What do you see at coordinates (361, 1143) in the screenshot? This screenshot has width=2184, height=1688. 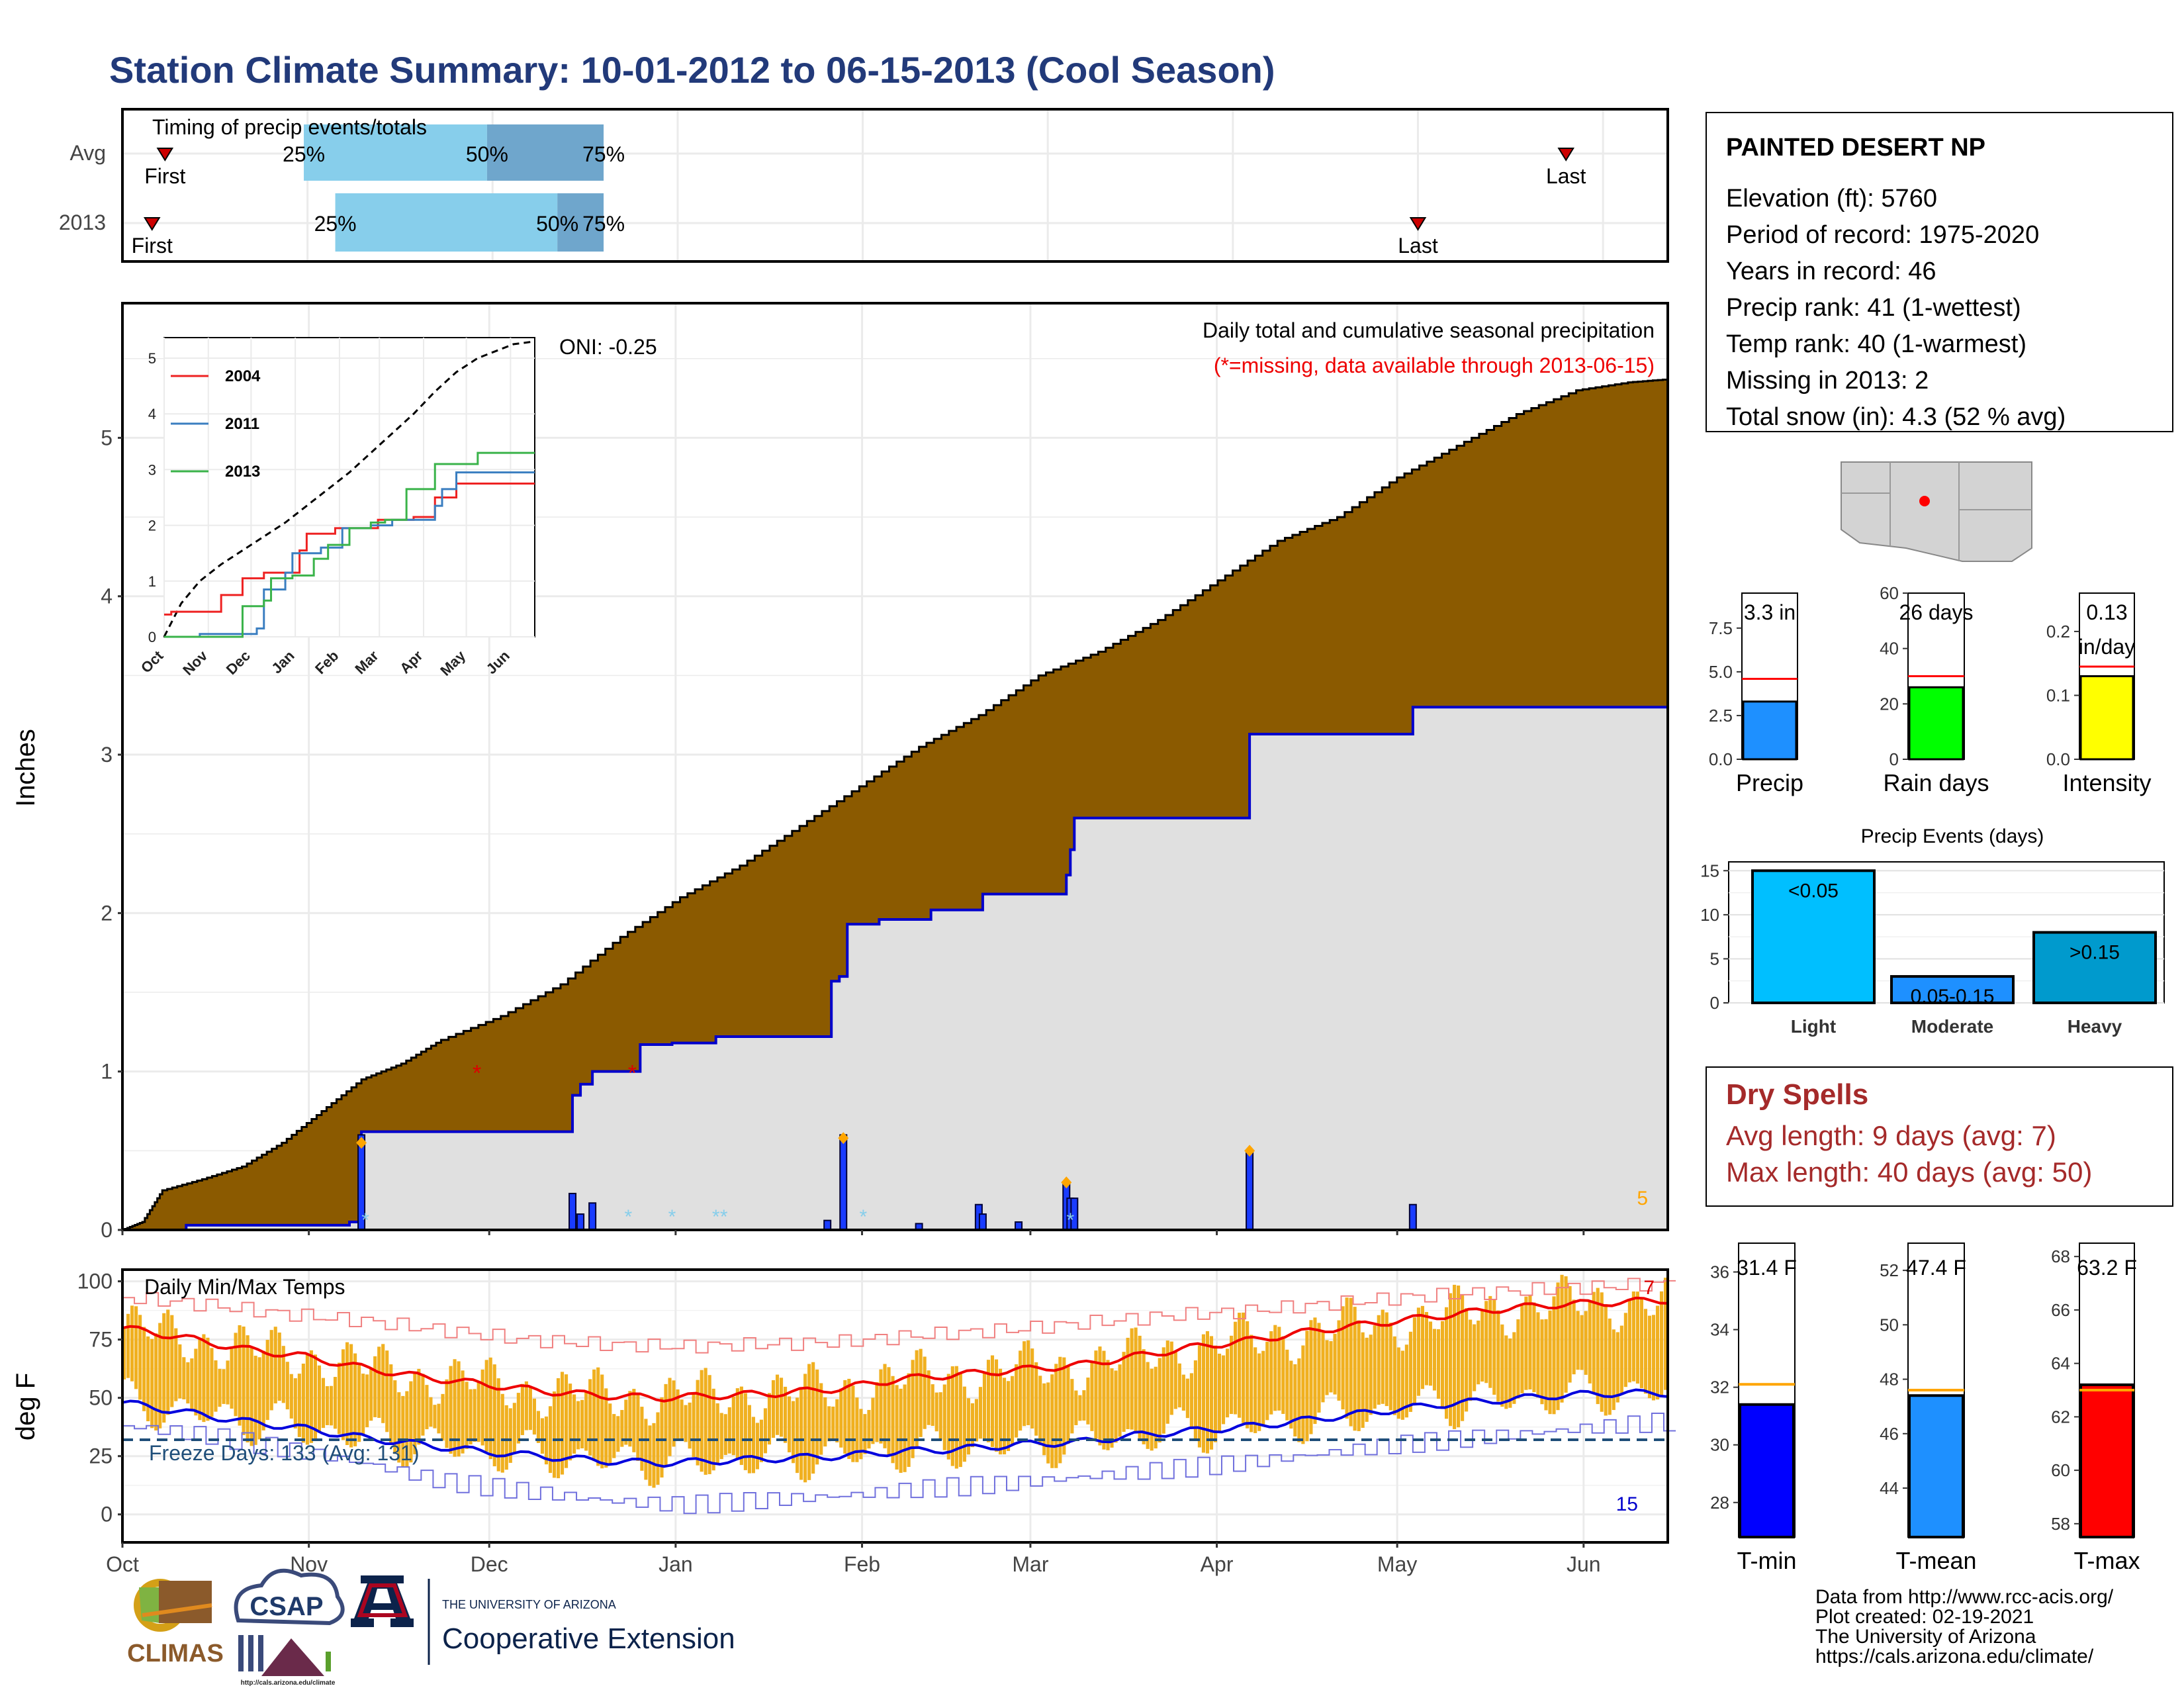 I see `daily-max-point` at bounding box center [361, 1143].